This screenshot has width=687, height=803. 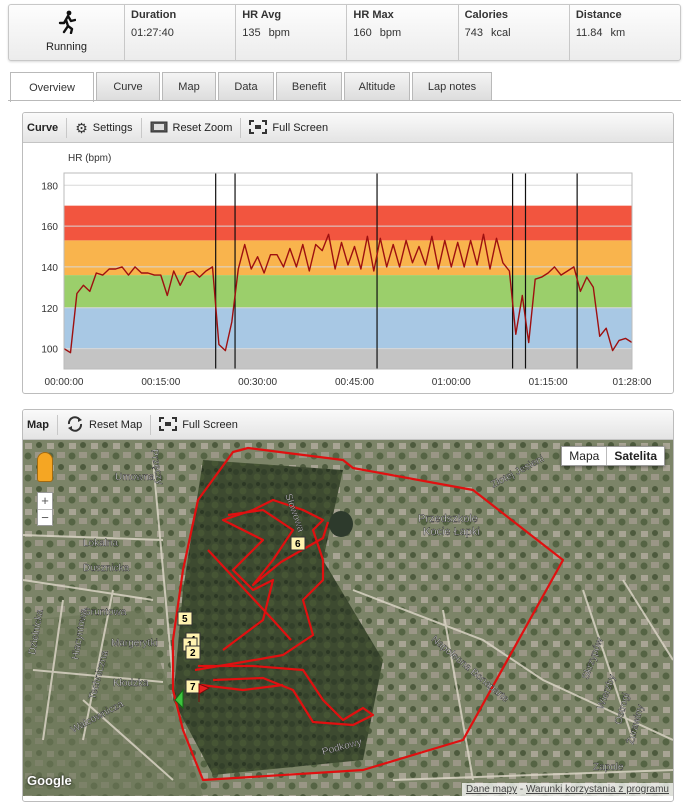 What do you see at coordinates (105, 424) in the screenshot?
I see `reset-map-button: Reset Map` at bounding box center [105, 424].